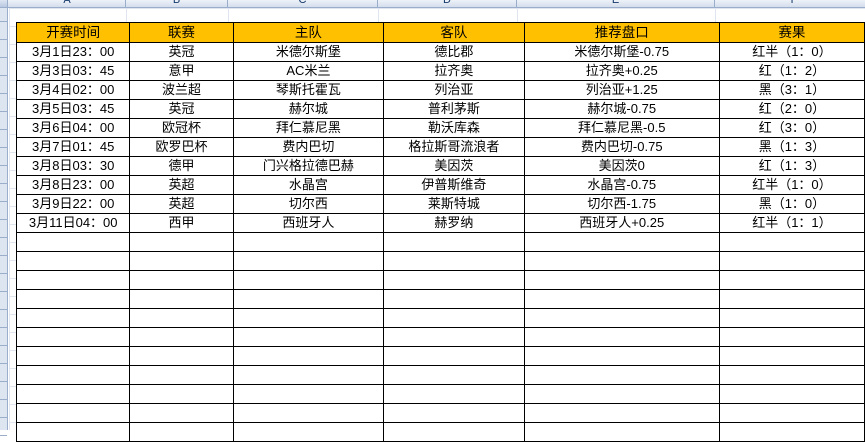  I want to click on cell-home: 拜仁慕尼黑, so click(308, 128).